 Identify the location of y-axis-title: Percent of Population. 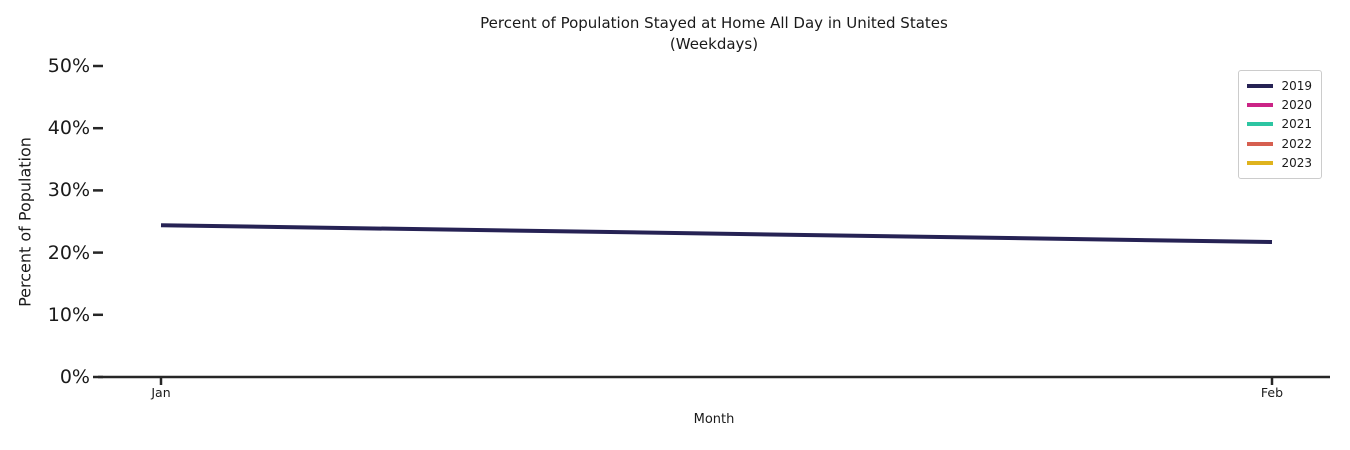
(25, 222).